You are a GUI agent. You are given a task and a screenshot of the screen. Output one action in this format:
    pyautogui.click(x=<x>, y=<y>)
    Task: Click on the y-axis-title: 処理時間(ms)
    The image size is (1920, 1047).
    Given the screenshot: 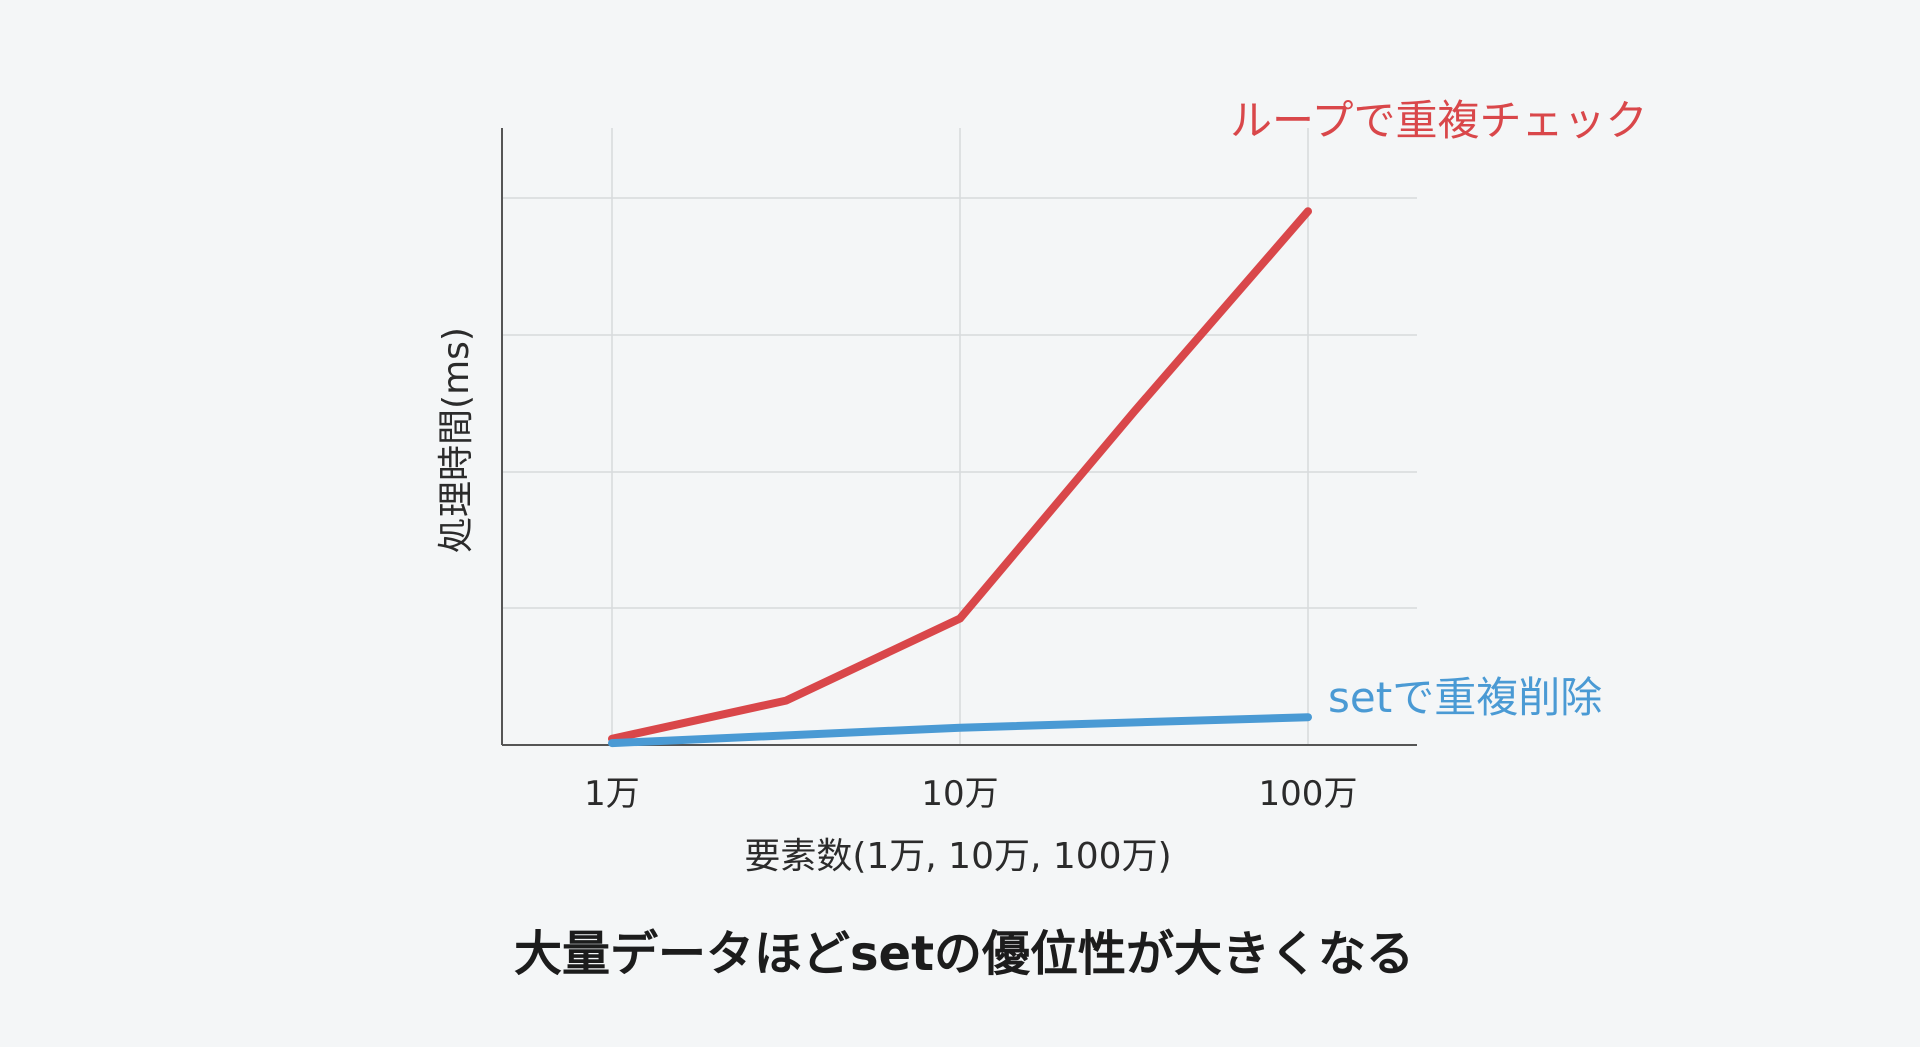 What is the action you would take?
    pyautogui.click(x=456, y=440)
    